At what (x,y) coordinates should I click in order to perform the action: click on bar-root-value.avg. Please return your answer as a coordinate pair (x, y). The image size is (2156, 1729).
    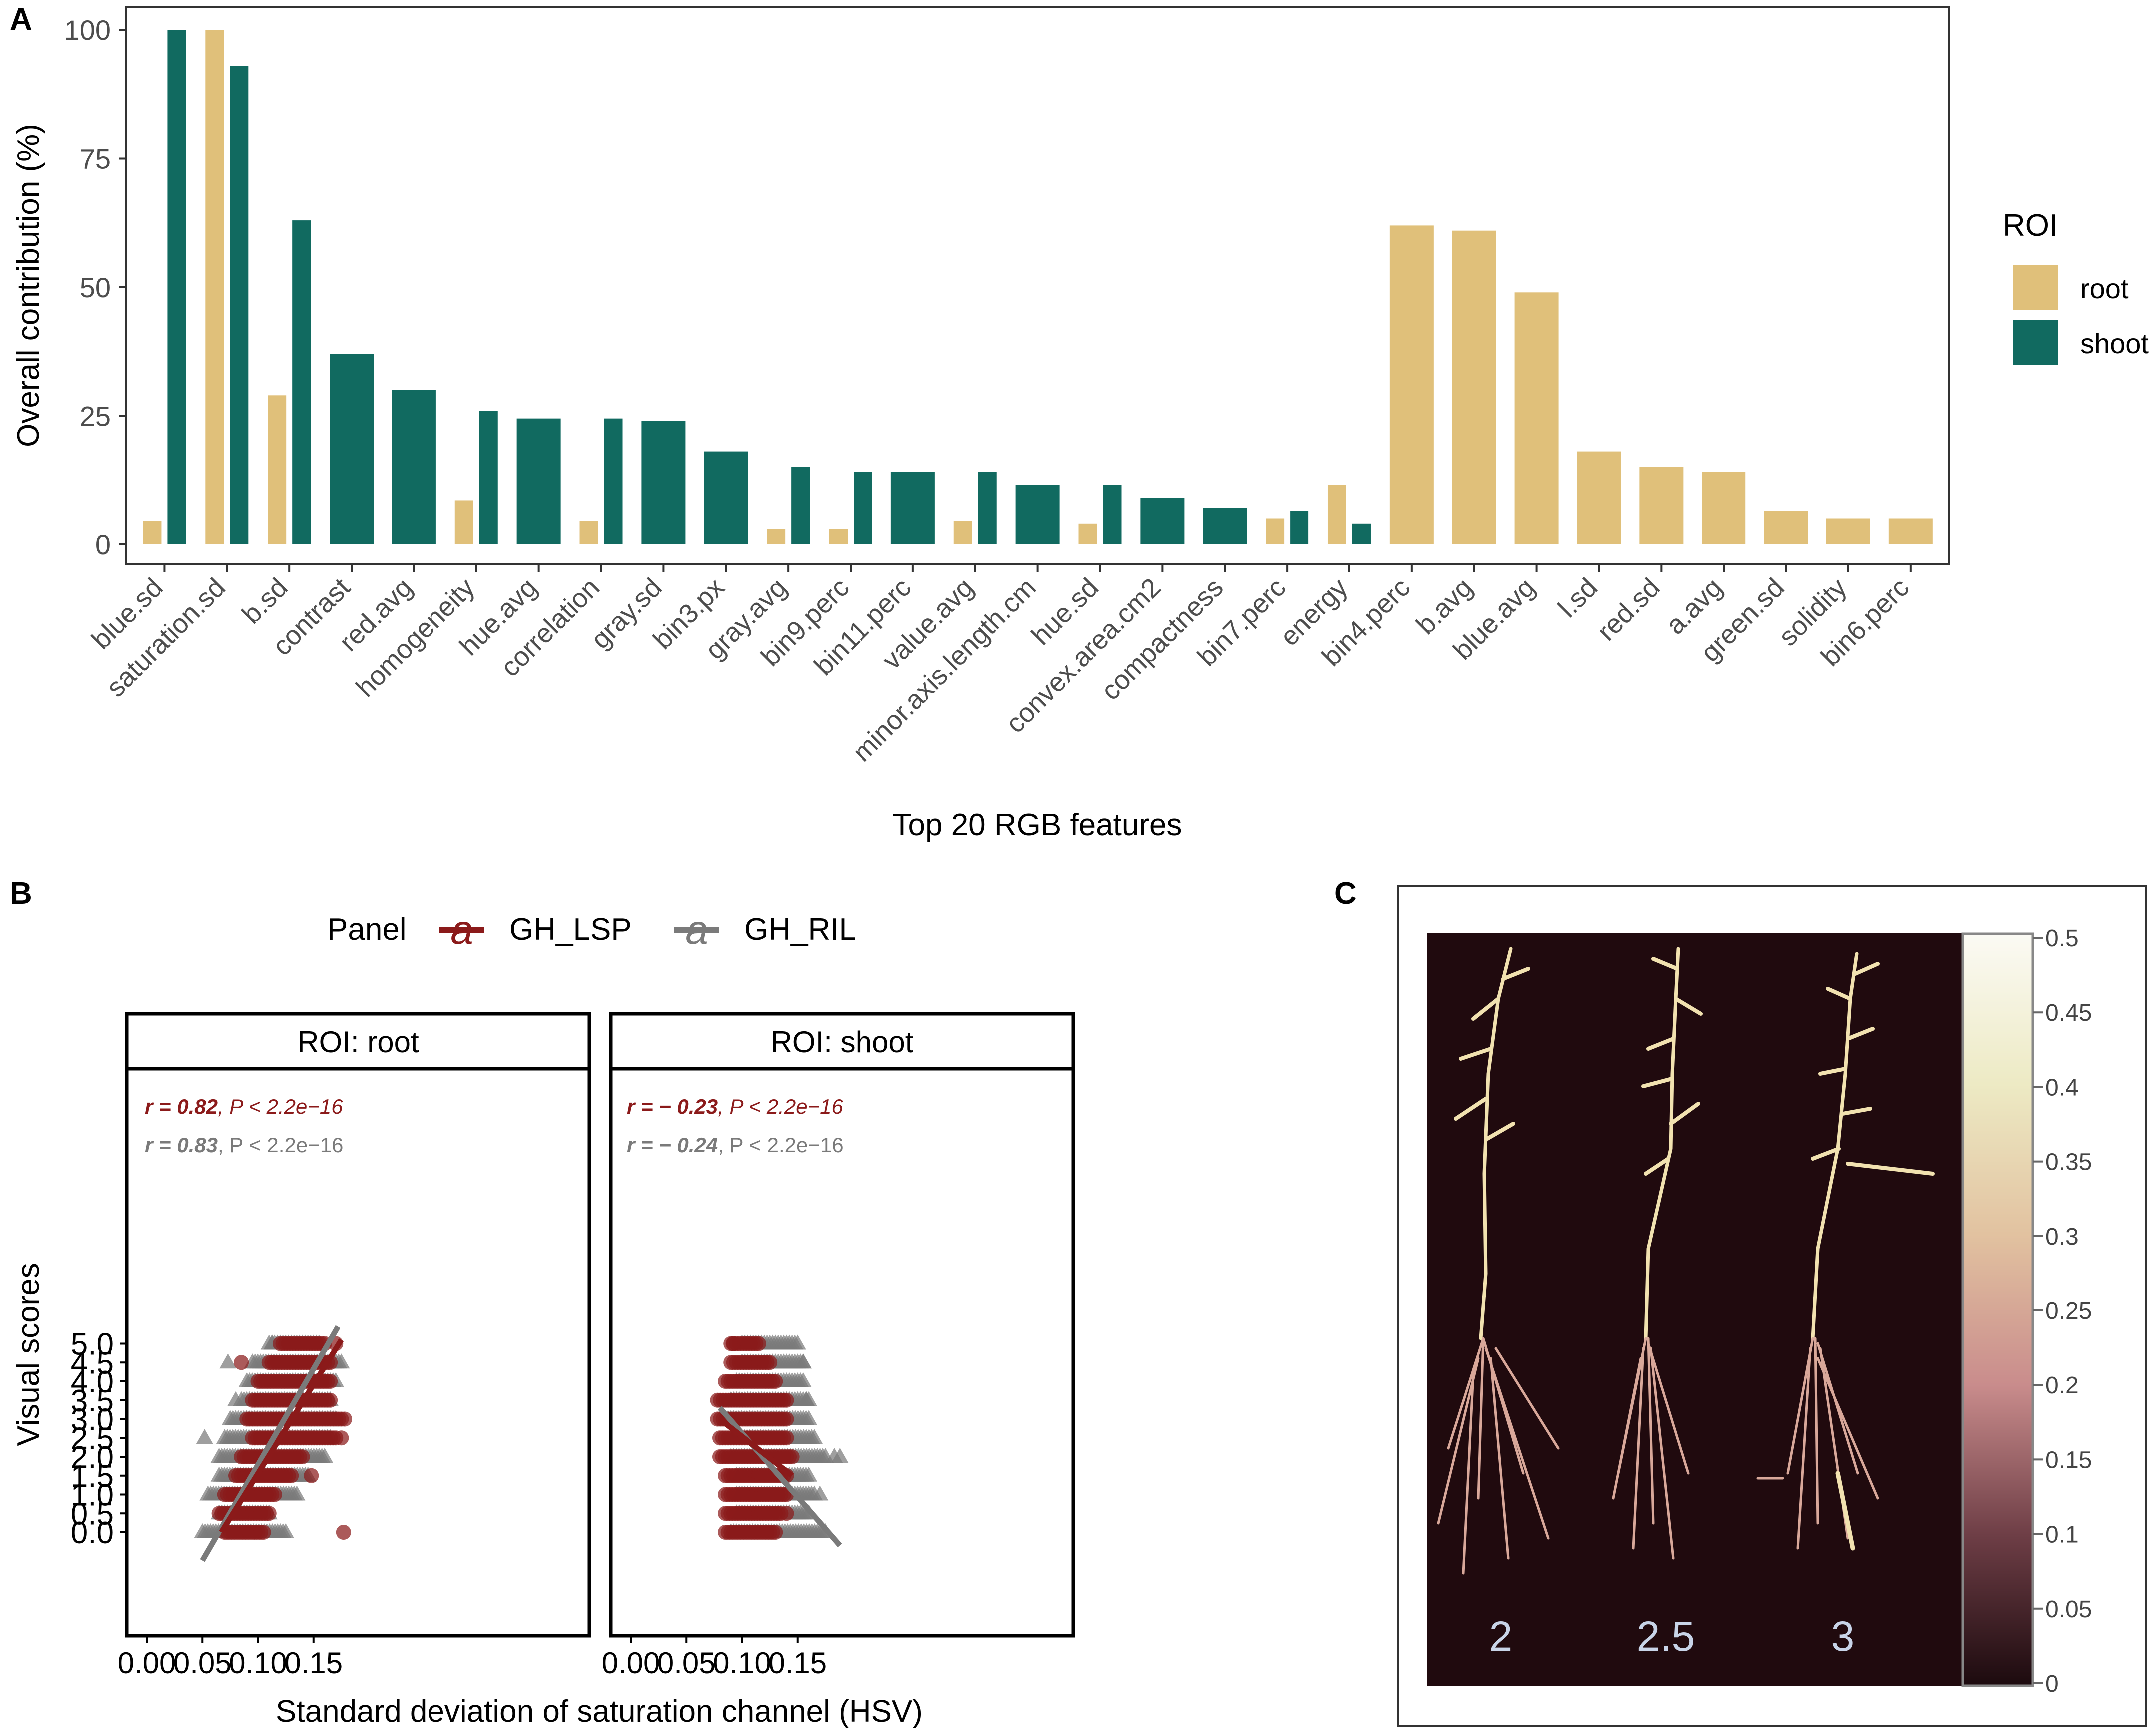
    Looking at the image, I should click on (962, 532).